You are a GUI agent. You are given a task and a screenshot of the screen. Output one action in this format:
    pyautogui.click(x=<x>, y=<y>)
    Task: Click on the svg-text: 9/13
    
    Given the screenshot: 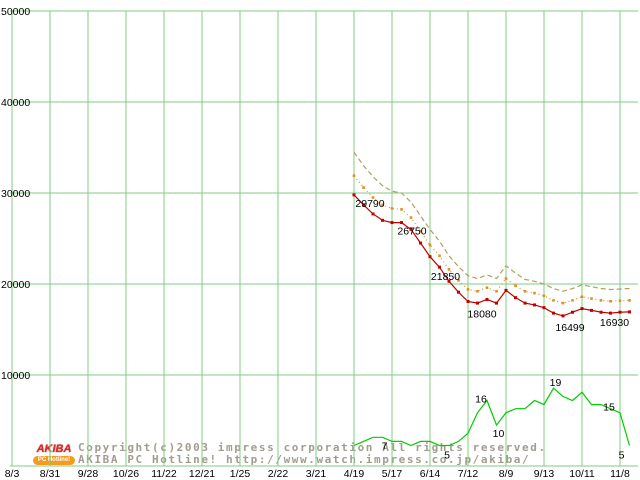 What is the action you would take?
    pyautogui.click(x=544, y=474)
    